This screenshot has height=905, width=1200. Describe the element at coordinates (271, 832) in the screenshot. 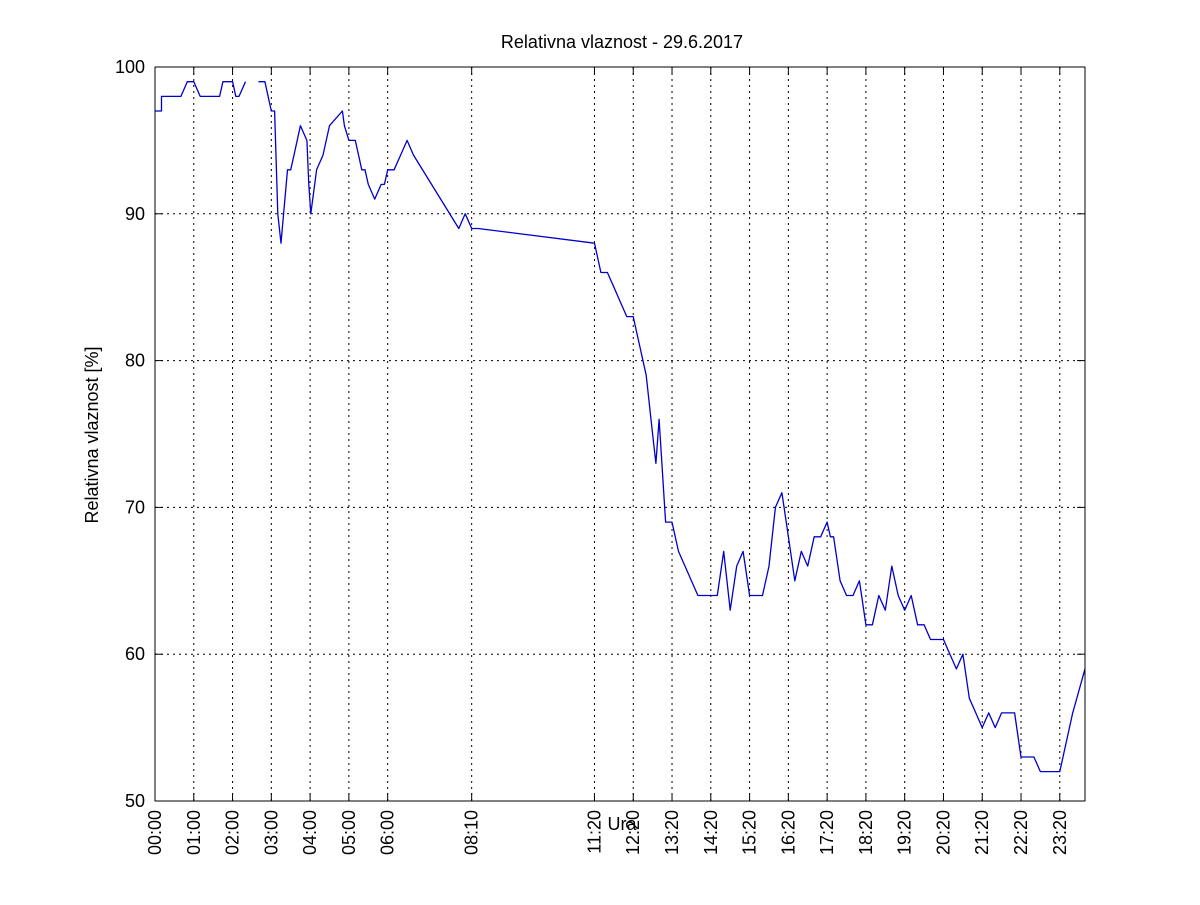

I see `x-tick-label: 03:00` at that location.